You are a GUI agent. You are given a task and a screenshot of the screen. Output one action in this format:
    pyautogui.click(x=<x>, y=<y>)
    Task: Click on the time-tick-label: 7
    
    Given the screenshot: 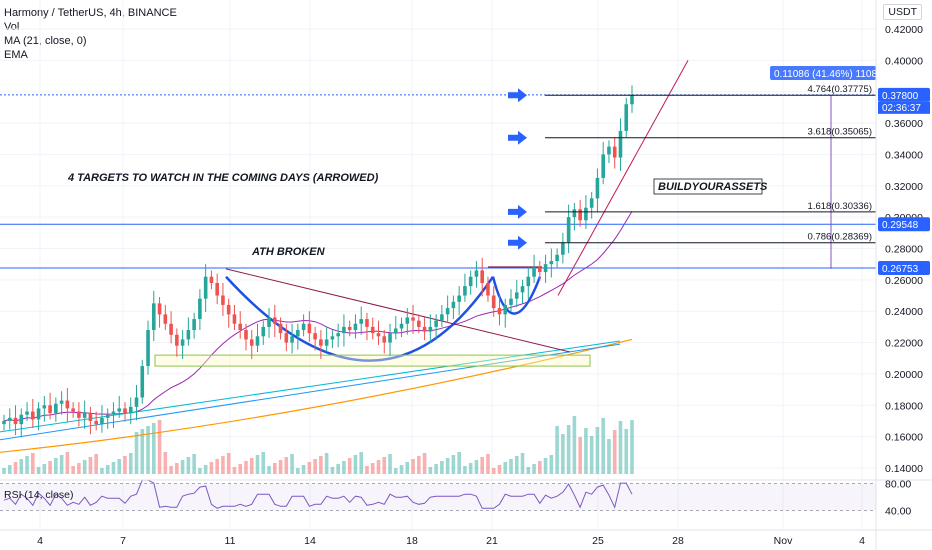 What is the action you would take?
    pyautogui.click(x=123, y=541)
    